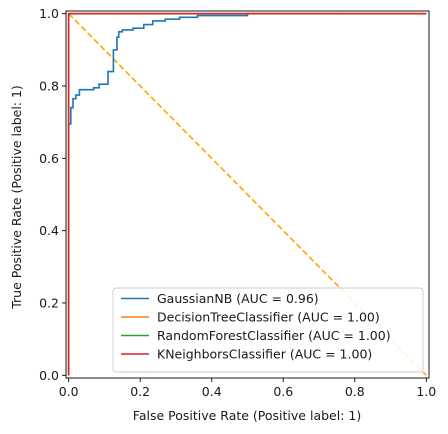 This screenshot has width=448, height=434. I want to click on legend-box, so click(268, 330).